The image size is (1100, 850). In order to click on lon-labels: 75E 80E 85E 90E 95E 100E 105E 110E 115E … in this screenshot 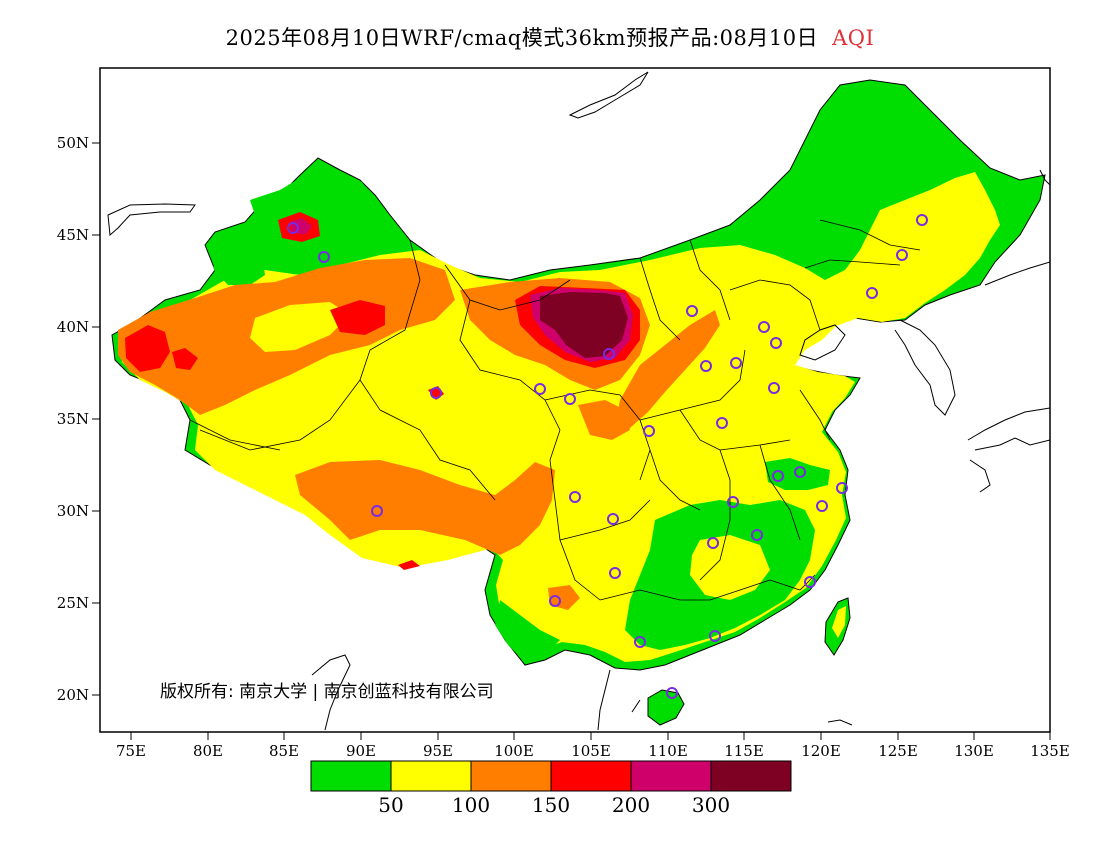, I will do `click(593, 751)`.